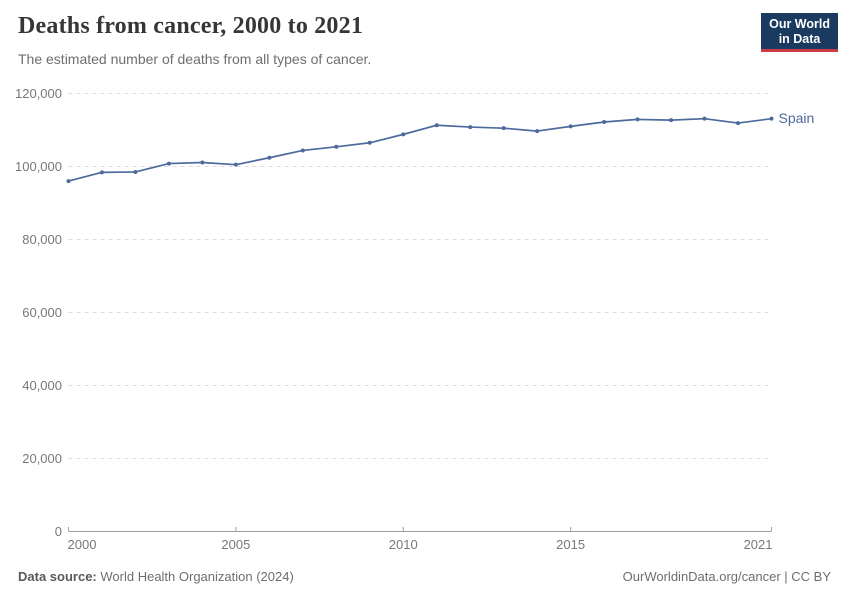  I want to click on y-axis-tick-label: 80,000, so click(42, 239).